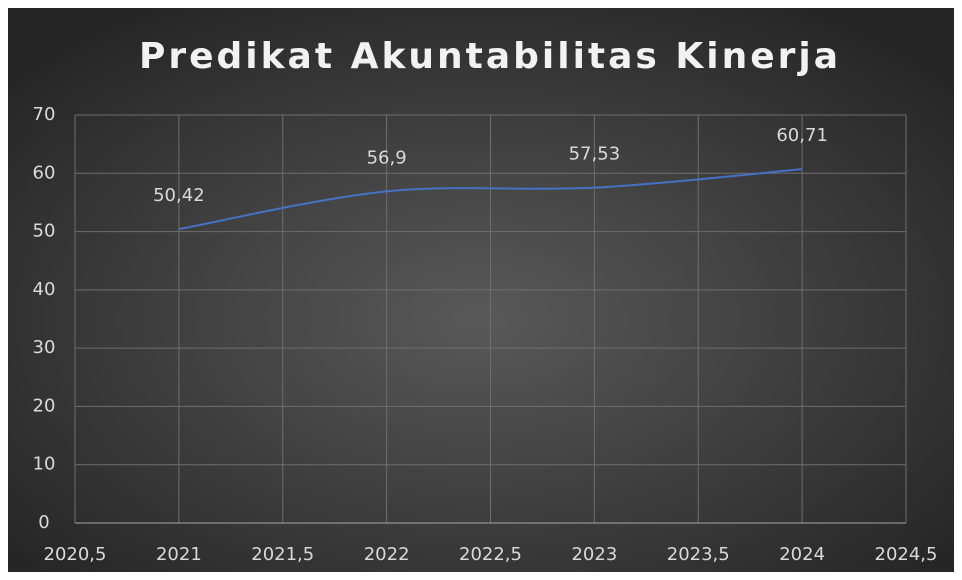  I want to click on x-tick-label: 2023, so click(594, 554).